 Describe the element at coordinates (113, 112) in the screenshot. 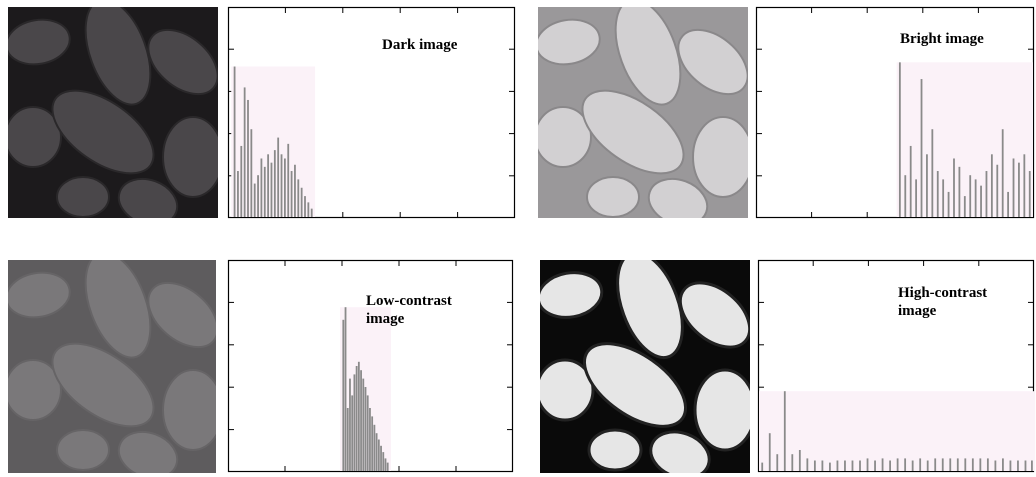

I see `dark-photo` at that location.